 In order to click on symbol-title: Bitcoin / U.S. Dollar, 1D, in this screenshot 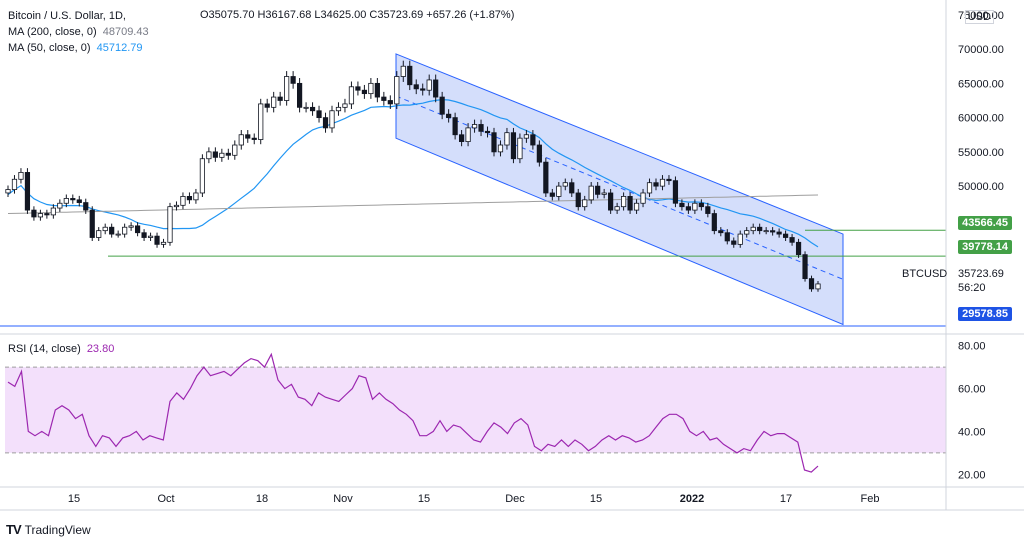, I will do `click(68, 16)`.